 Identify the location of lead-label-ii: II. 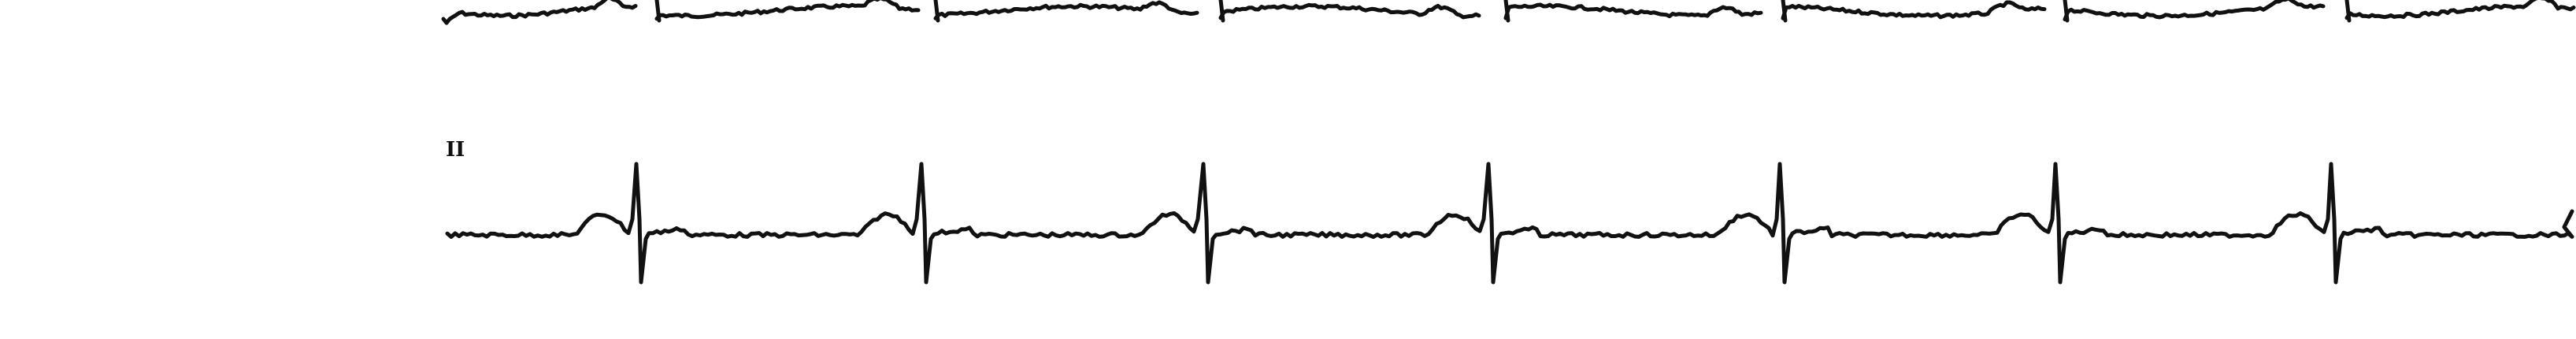
(455, 150).